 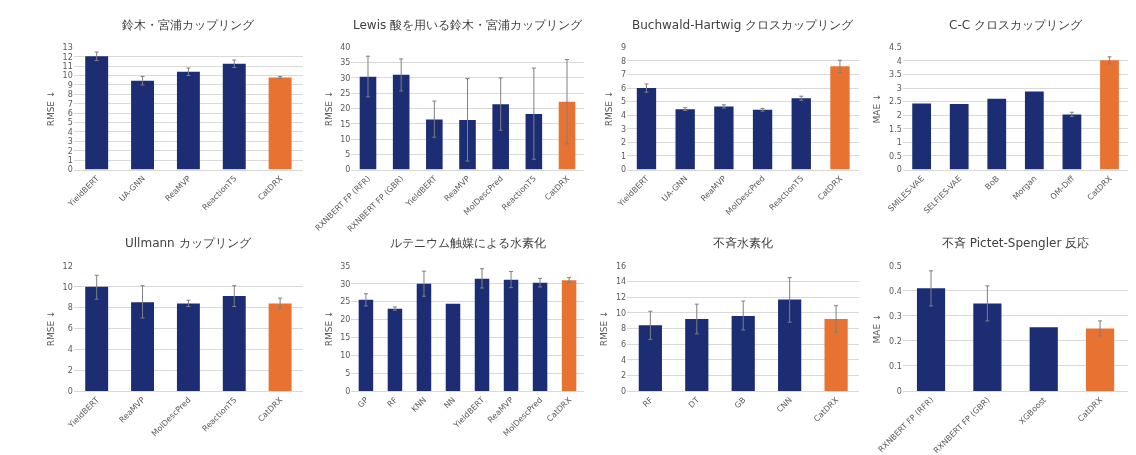 I want to click on chart-title: C-C クロスカップリング, so click(x=1016, y=25).